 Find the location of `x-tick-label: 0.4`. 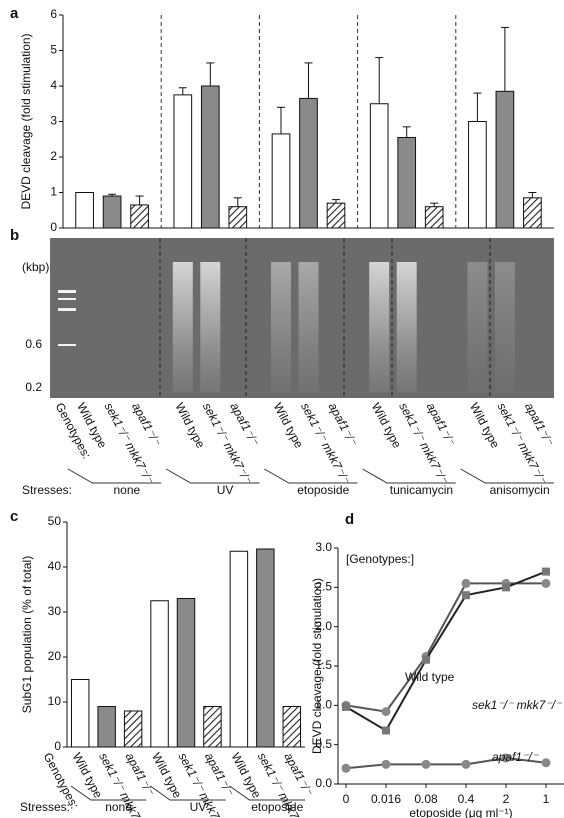

x-tick-label: 0.4 is located at coordinates (466, 799).